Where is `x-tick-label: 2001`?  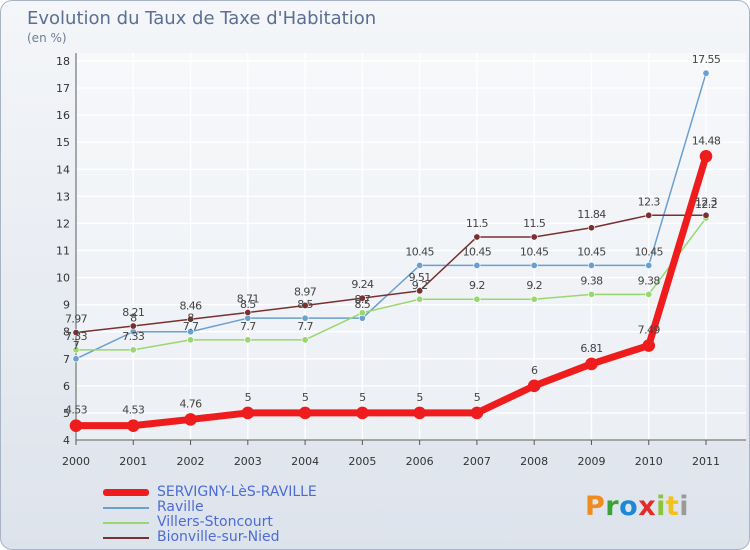 x-tick-label: 2001 is located at coordinates (133, 461).